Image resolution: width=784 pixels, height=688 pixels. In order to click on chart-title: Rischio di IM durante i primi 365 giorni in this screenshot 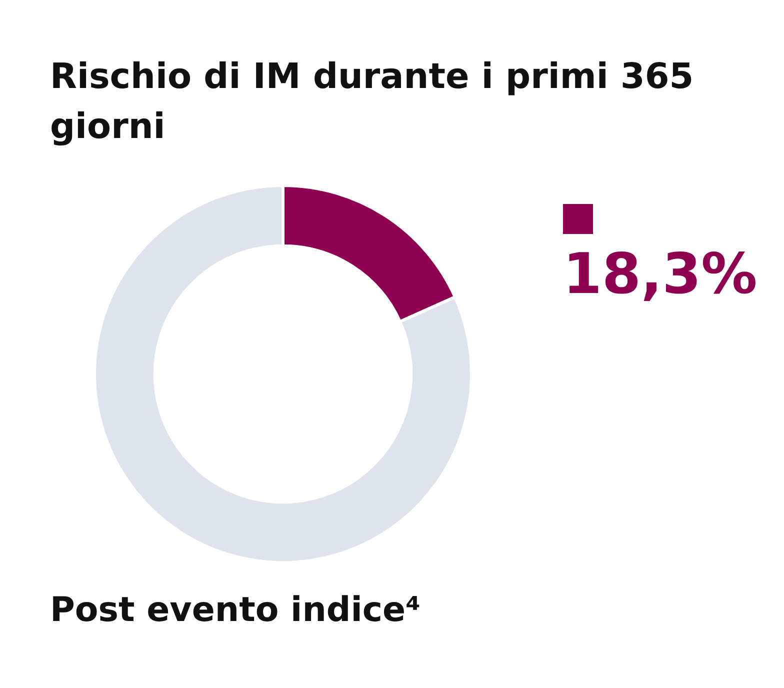, I will do `click(372, 102)`.